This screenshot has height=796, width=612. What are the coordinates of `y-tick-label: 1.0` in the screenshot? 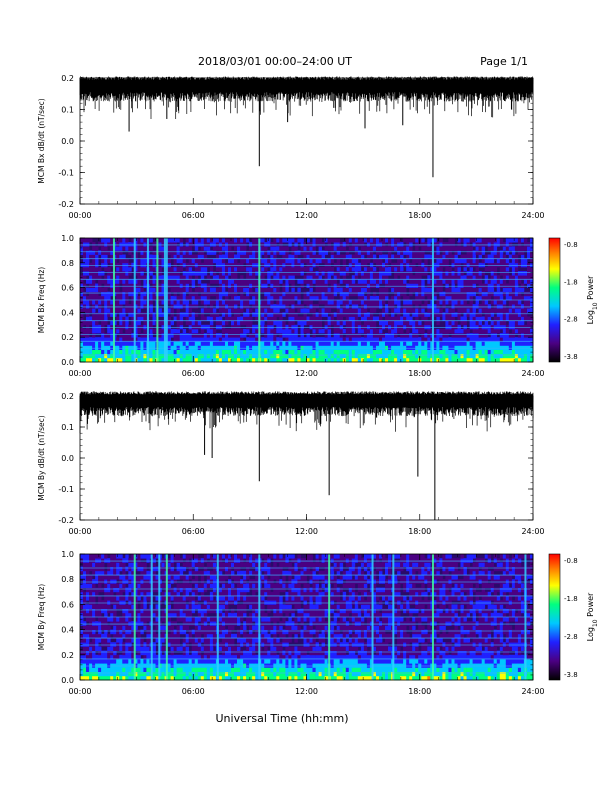 It's located at (67, 238).